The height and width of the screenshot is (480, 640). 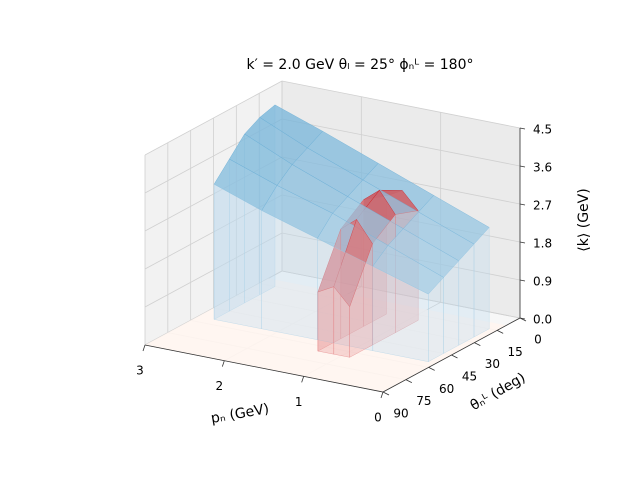 I want to click on x-tick-label: 1, so click(x=299, y=402).